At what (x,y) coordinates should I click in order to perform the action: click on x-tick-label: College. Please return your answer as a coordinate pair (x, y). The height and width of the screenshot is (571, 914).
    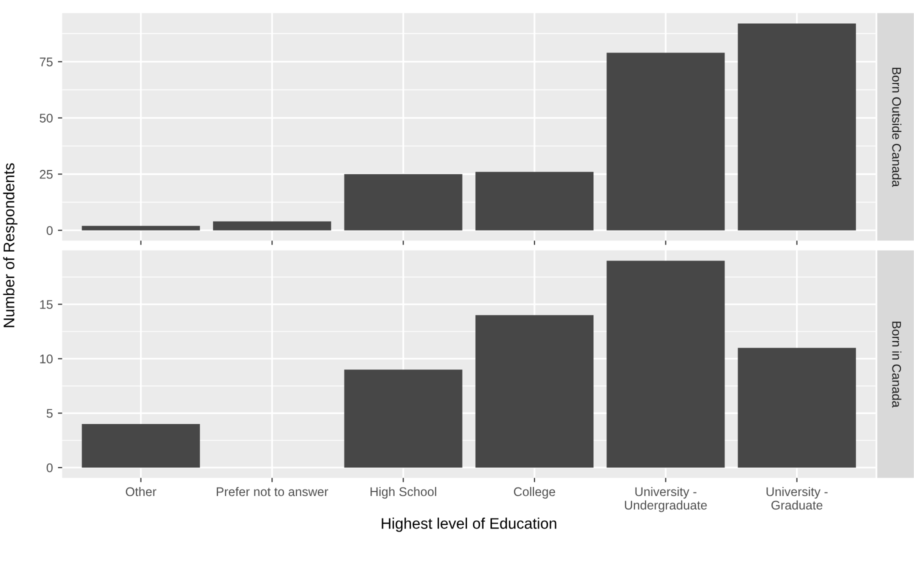
    Looking at the image, I should click on (535, 492).